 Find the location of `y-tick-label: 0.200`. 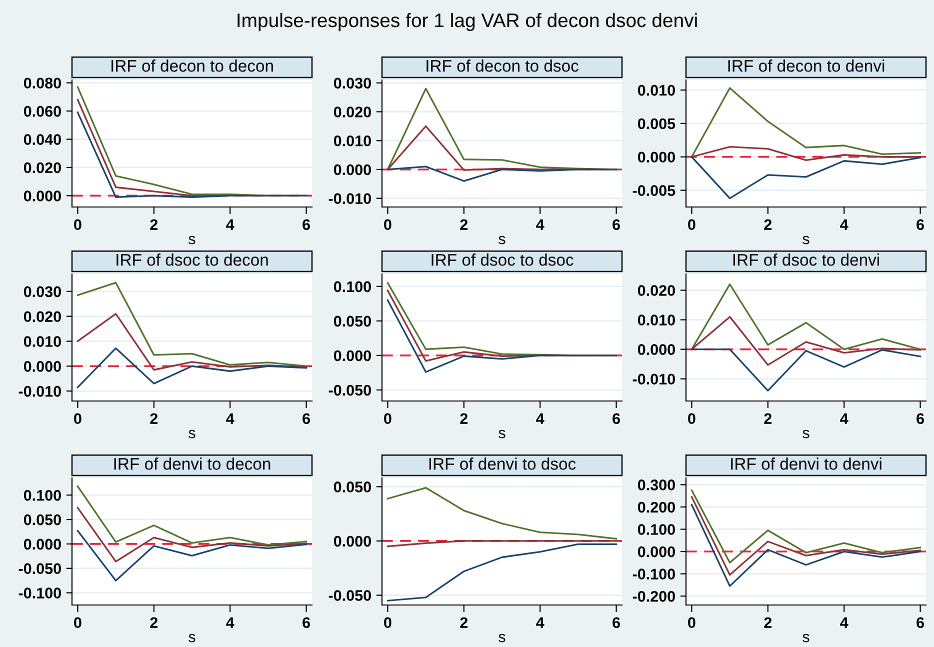

y-tick-label: 0.200 is located at coordinates (656, 507).